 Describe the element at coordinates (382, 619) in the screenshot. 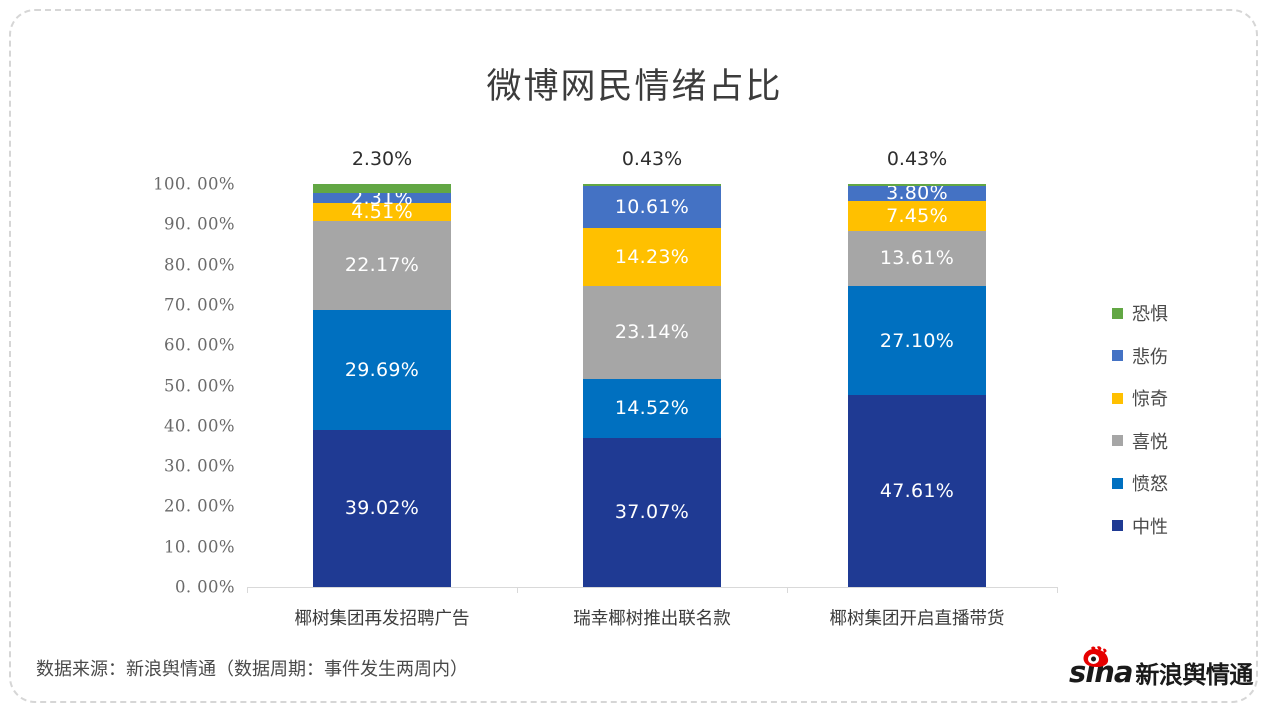

I see `x-axis-category-label: 椰树集团再发招聘广告` at that location.